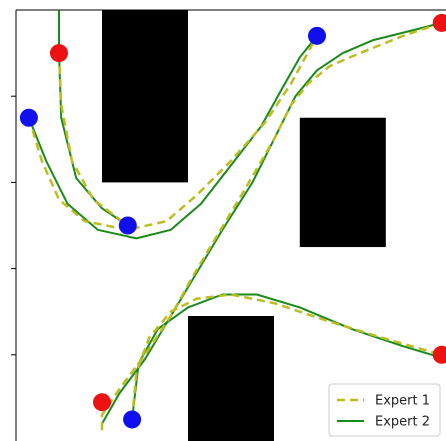  What do you see at coordinates (402, 422) in the screenshot?
I see `legend-label-expert-2: Expert 2` at bounding box center [402, 422].